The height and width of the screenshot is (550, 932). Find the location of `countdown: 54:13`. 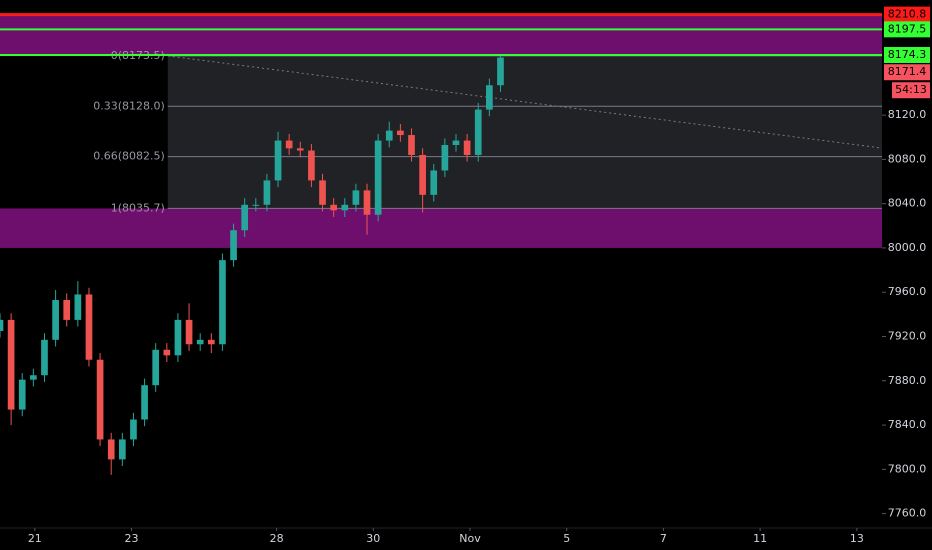

countdown: 54:13 is located at coordinates (911, 89).